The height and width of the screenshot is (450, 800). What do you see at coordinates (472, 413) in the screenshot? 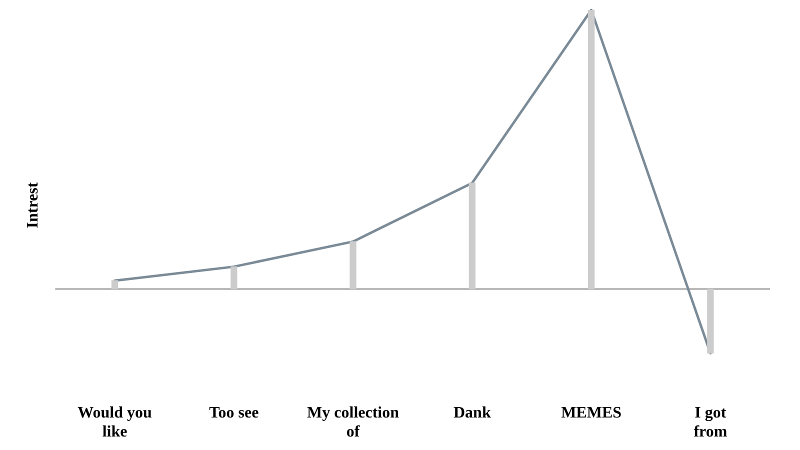
I see `x-tick-label: Dank` at bounding box center [472, 413].